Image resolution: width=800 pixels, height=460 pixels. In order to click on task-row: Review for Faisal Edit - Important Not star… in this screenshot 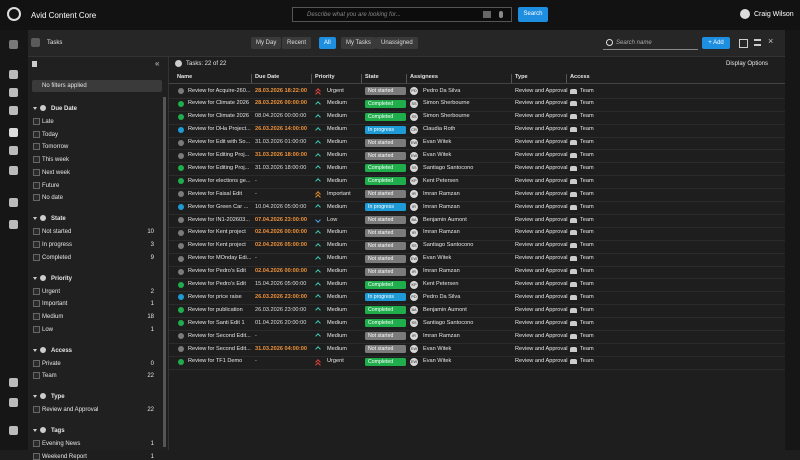, I will do `click(477, 195)`.